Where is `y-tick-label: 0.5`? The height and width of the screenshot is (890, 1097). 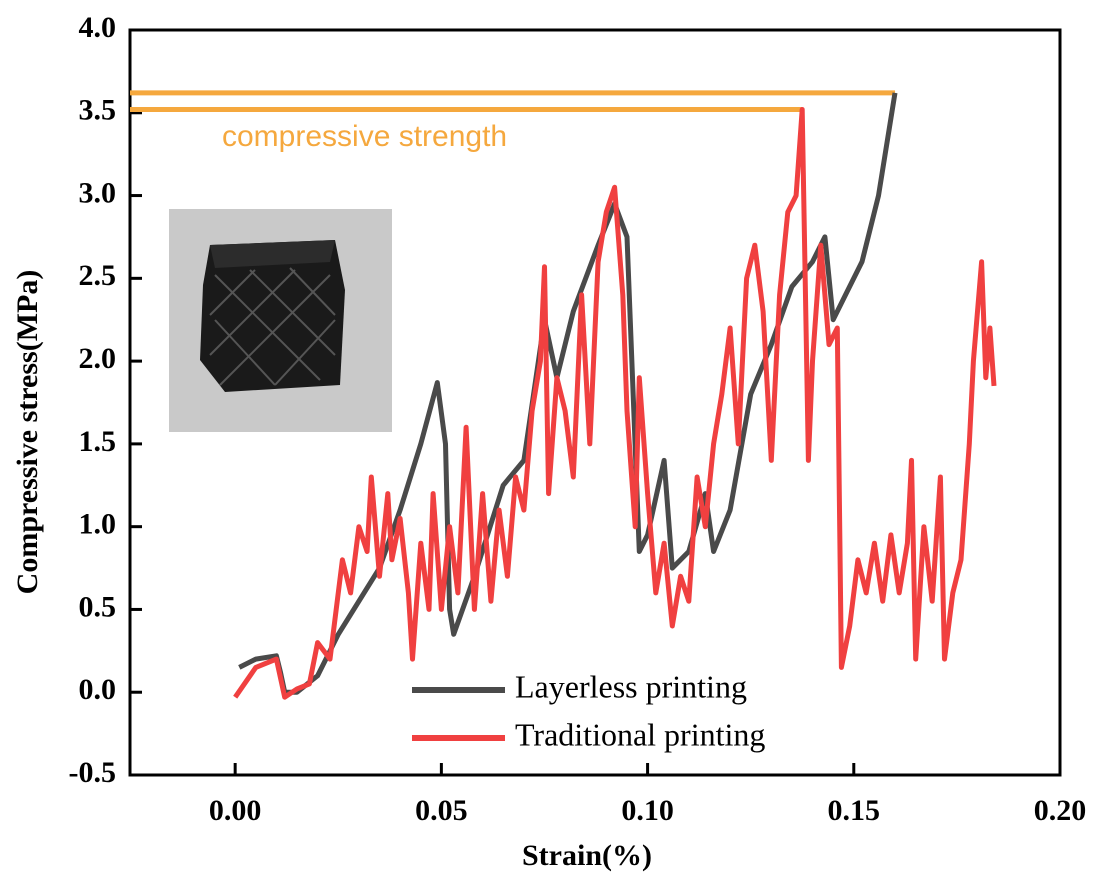 y-tick-label: 0.5 is located at coordinates (98, 606).